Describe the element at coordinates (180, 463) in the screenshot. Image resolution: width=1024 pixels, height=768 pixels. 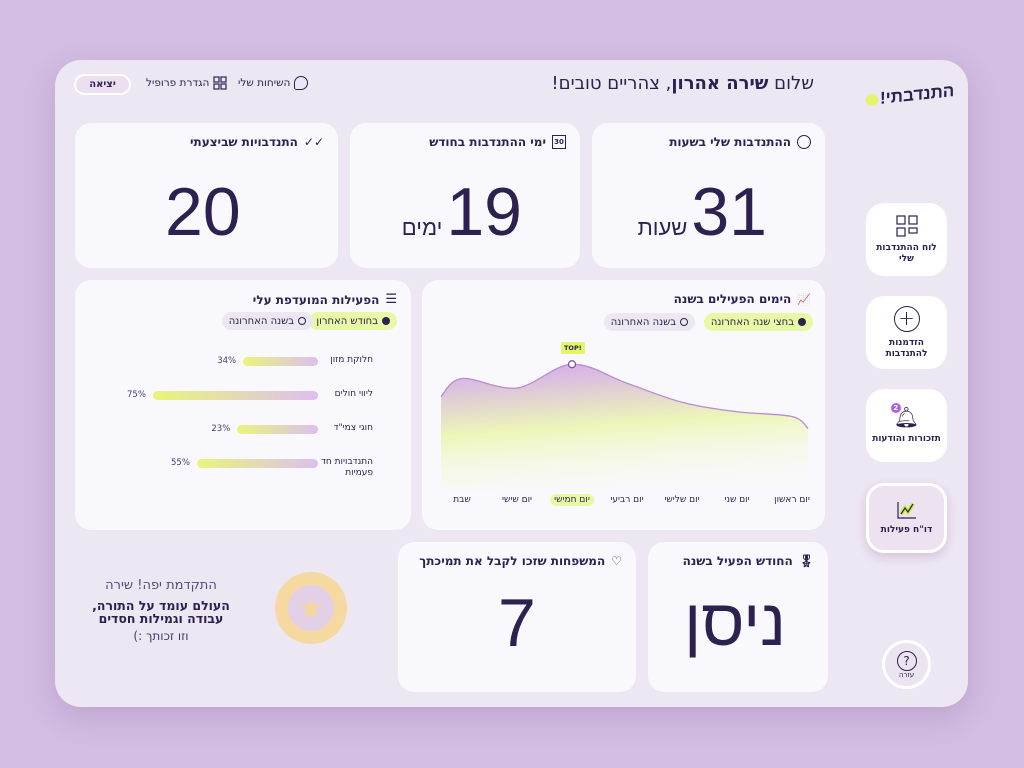
I see `activity-percent: 55%` at that location.